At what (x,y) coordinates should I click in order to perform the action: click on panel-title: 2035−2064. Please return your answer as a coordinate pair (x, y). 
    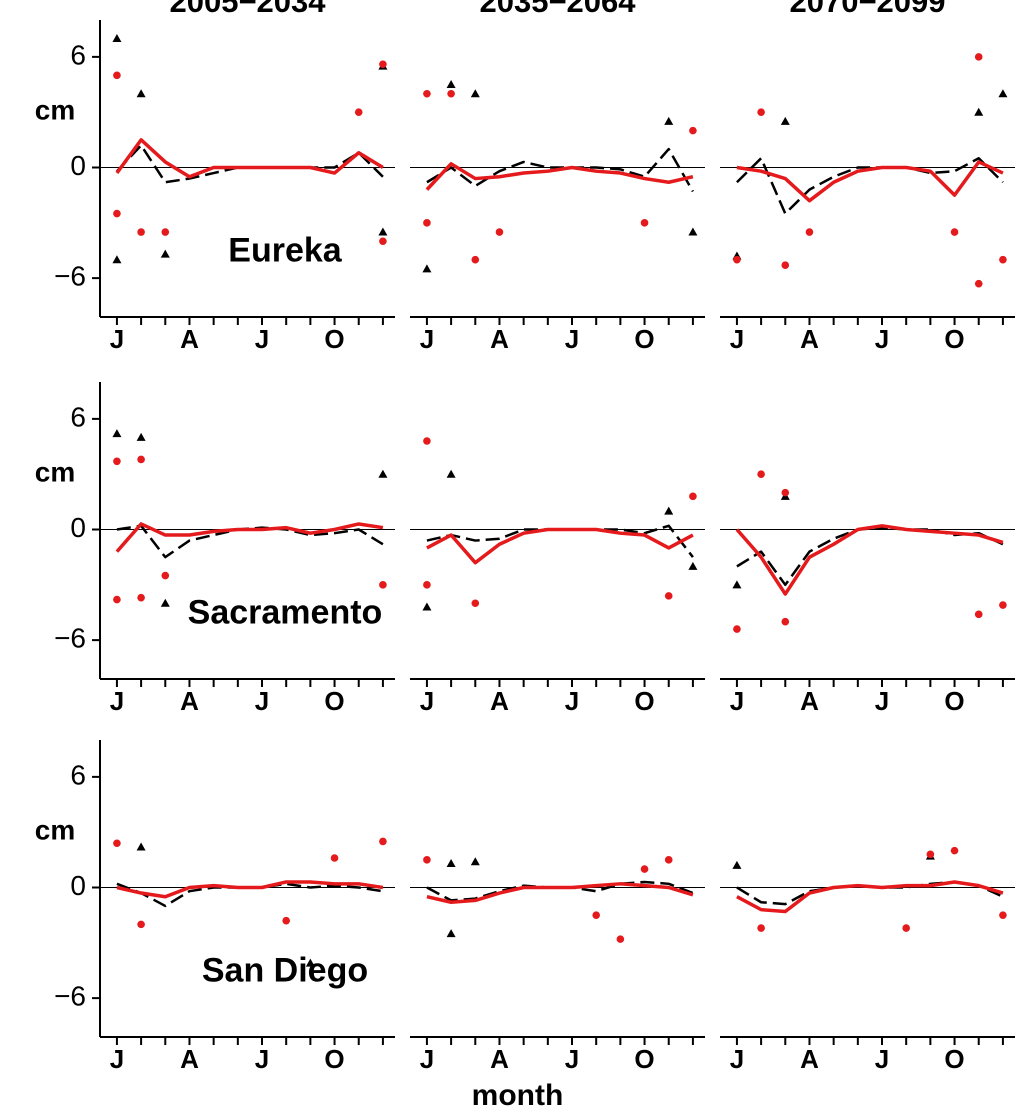
    Looking at the image, I should click on (557, 9).